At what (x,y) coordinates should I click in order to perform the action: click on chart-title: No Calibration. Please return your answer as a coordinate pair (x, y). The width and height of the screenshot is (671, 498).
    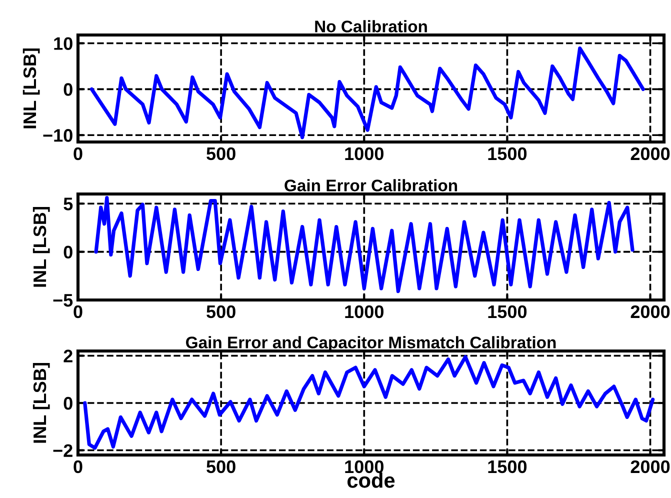
    Looking at the image, I should click on (371, 26).